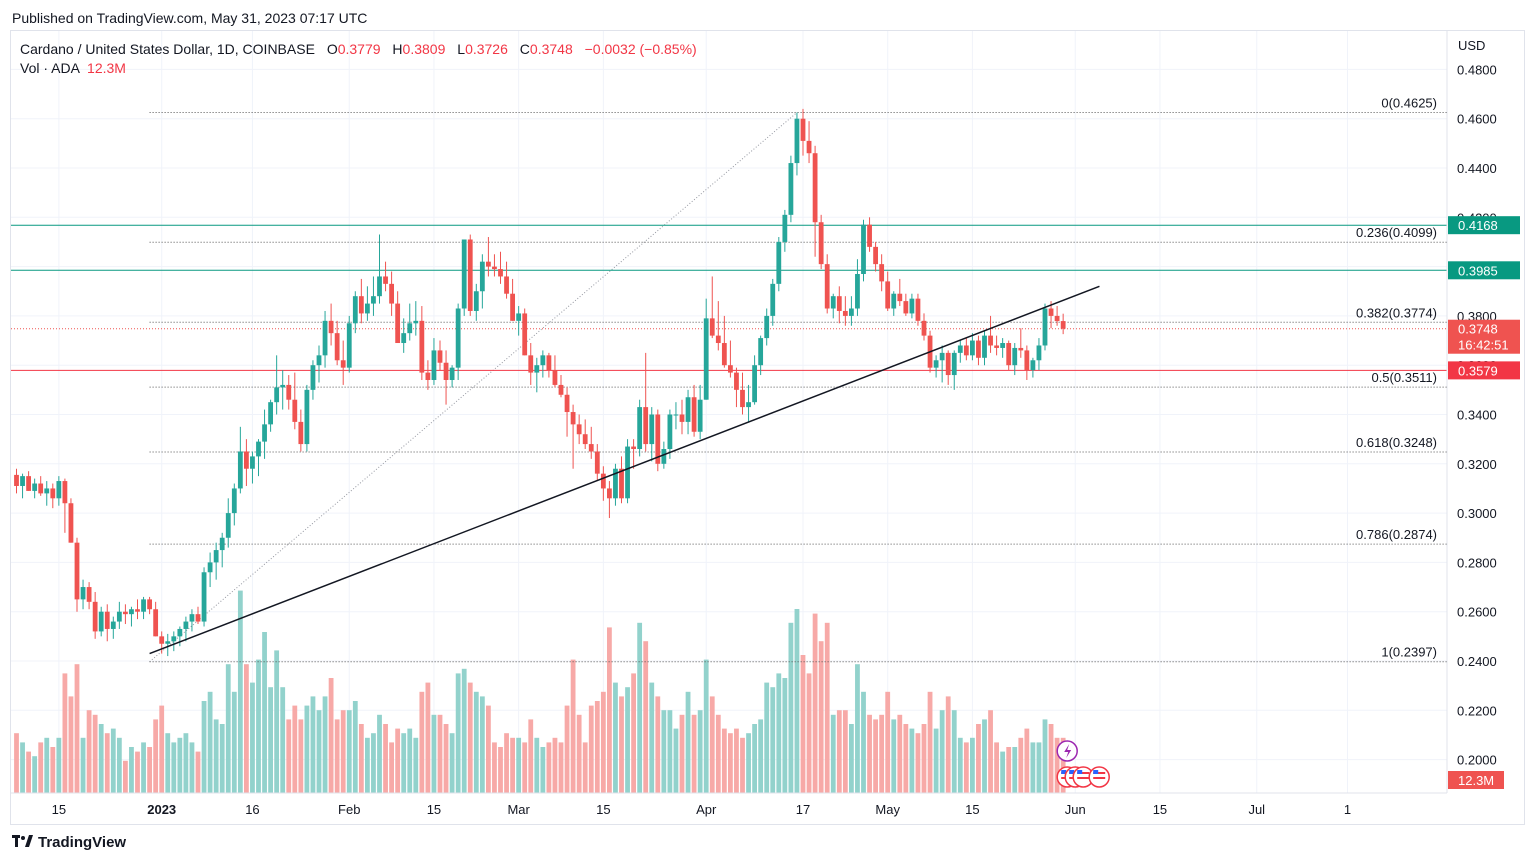  Describe the element at coordinates (1396, 534) in the screenshot. I see `fib-level-label: 0.786(0.2874)` at that location.